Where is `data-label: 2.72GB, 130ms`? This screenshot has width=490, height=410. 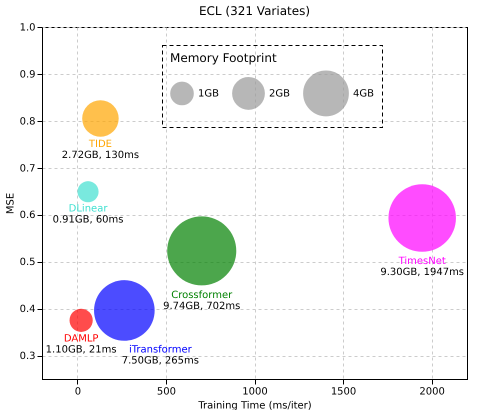 data-label: 2.72GB, 130ms is located at coordinates (101, 156).